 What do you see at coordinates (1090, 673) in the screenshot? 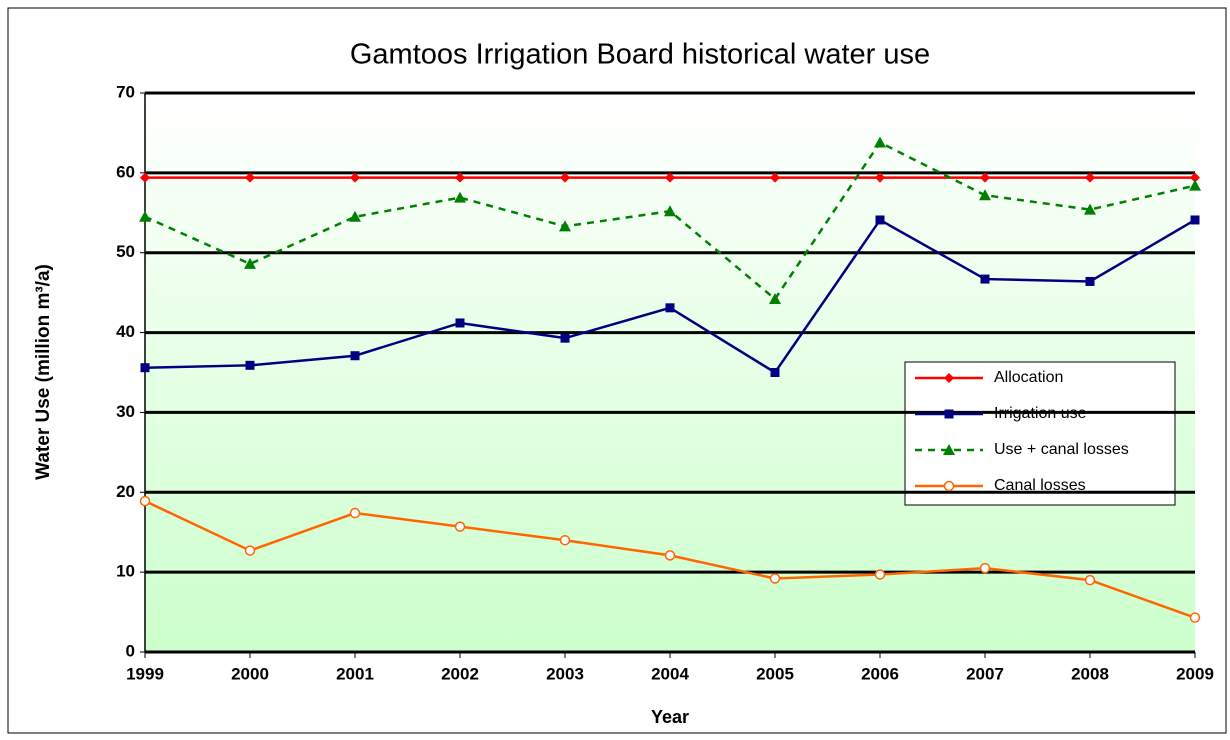
I see `x-tick-label: 2008` at bounding box center [1090, 673].